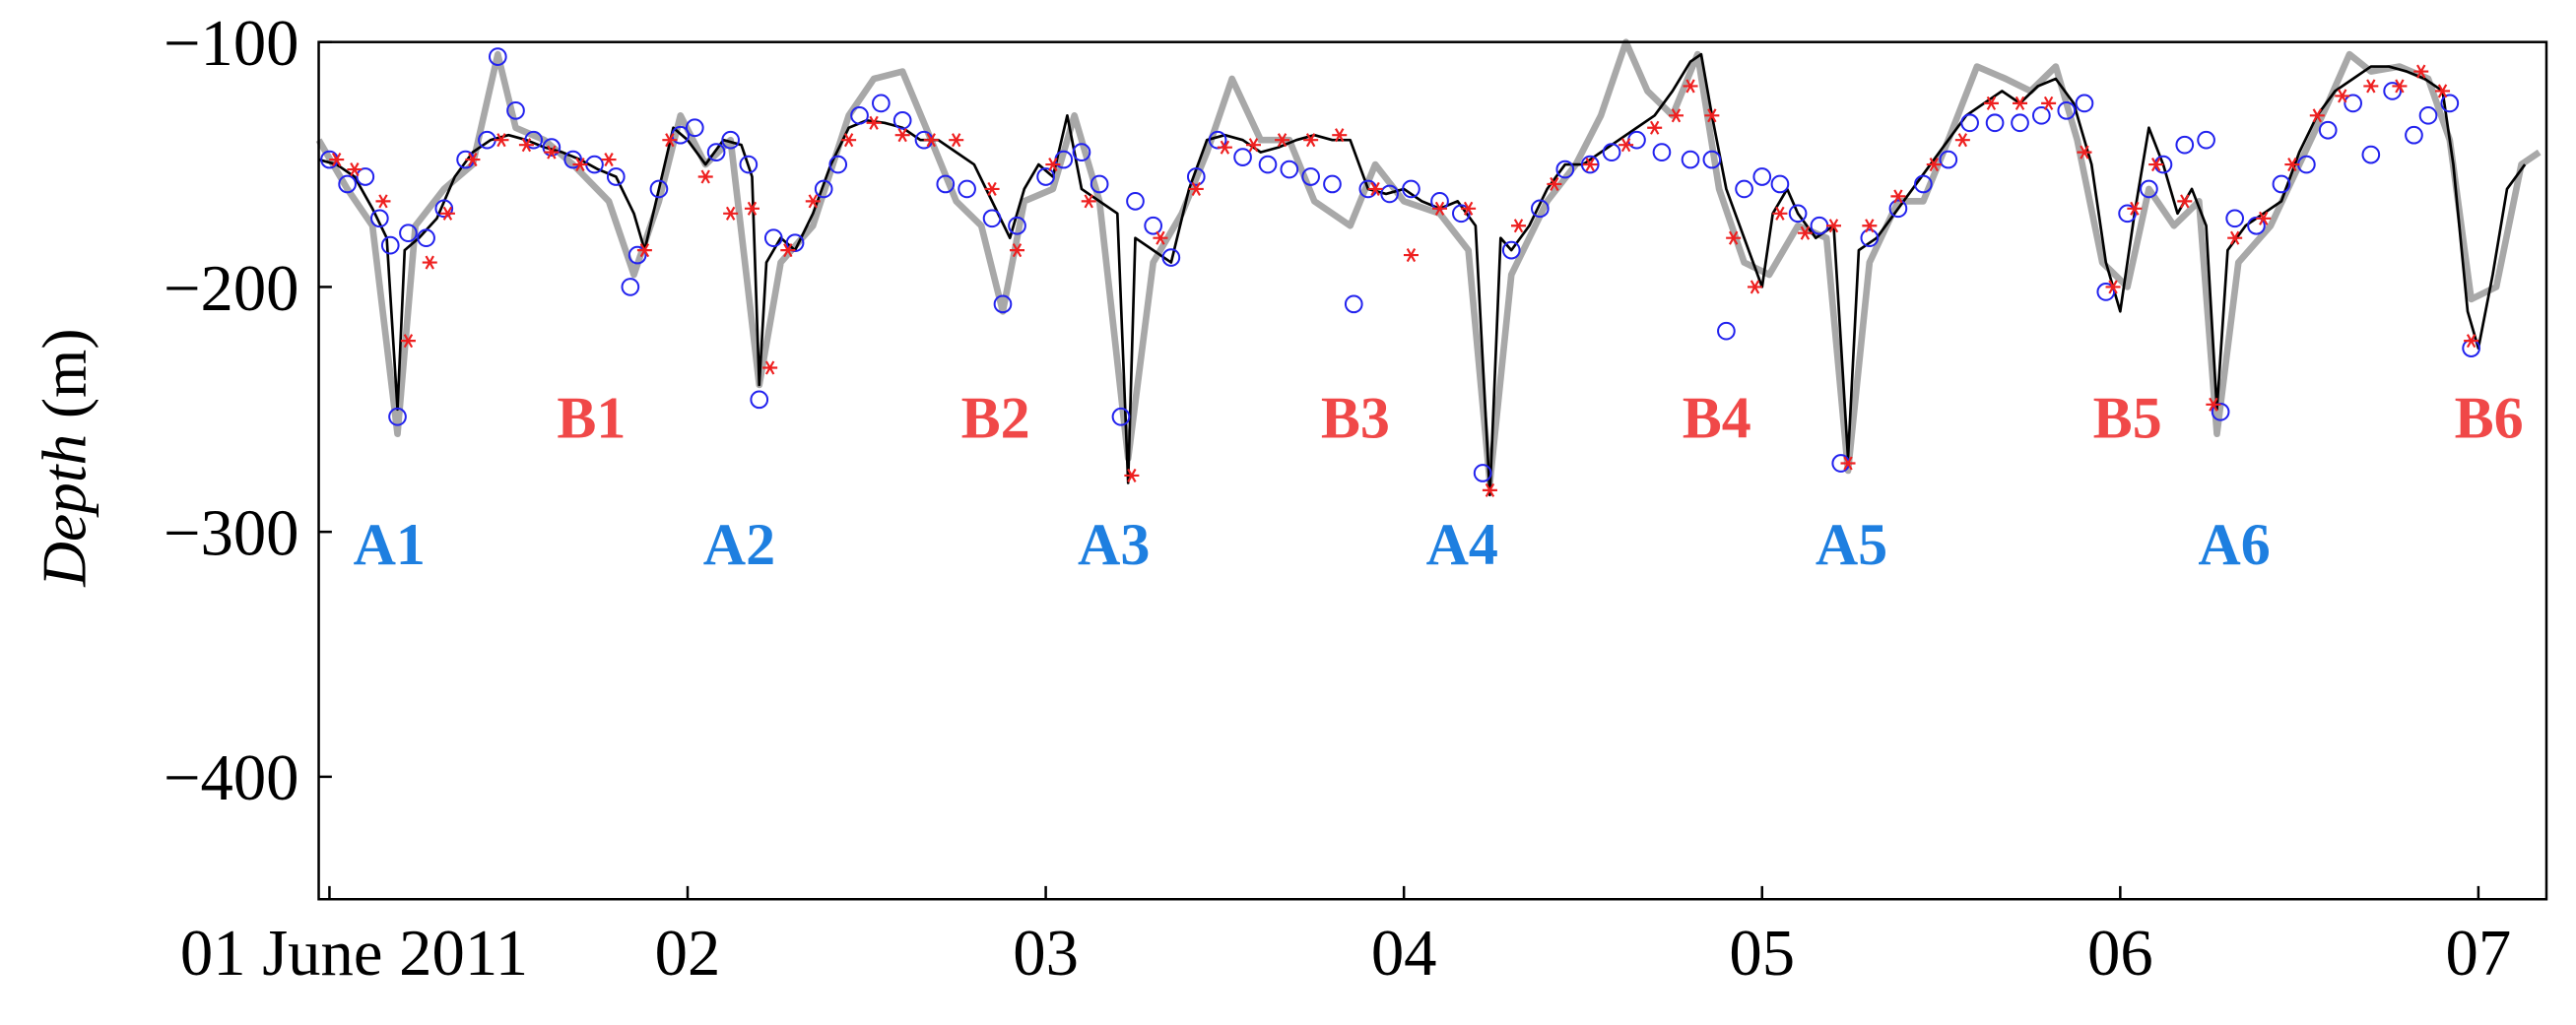  I want to click on annotation: A4, so click(1462, 544).